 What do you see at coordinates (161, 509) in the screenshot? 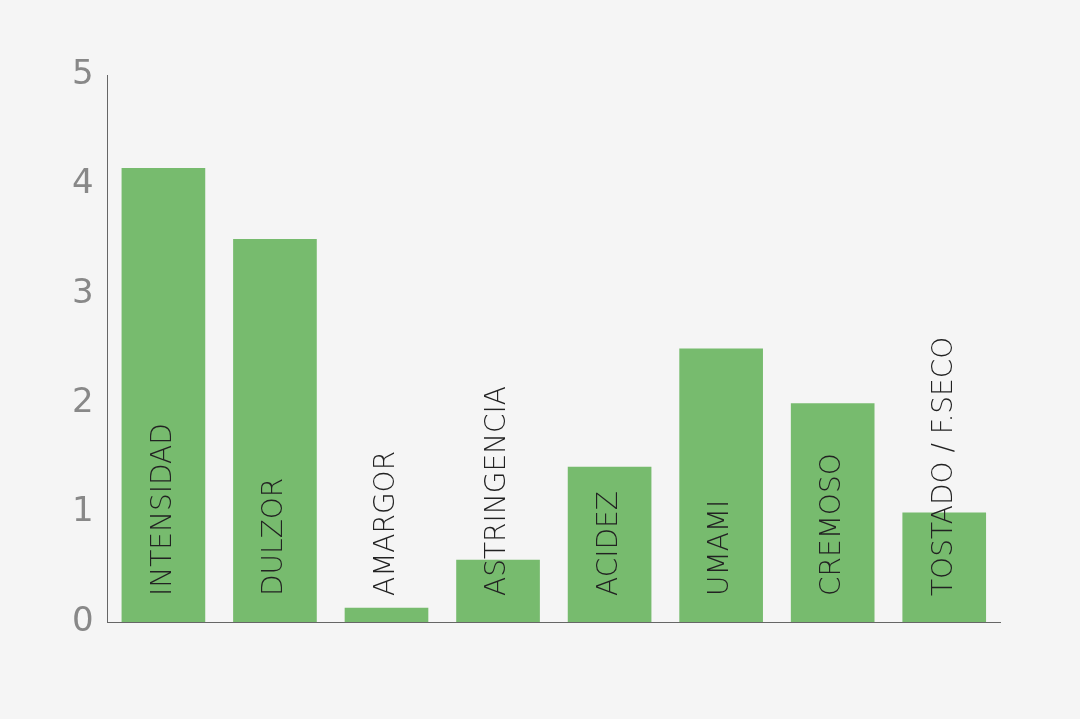
I see `x-tick-label: INTENSIDAD` at bounding box center [161, 509].